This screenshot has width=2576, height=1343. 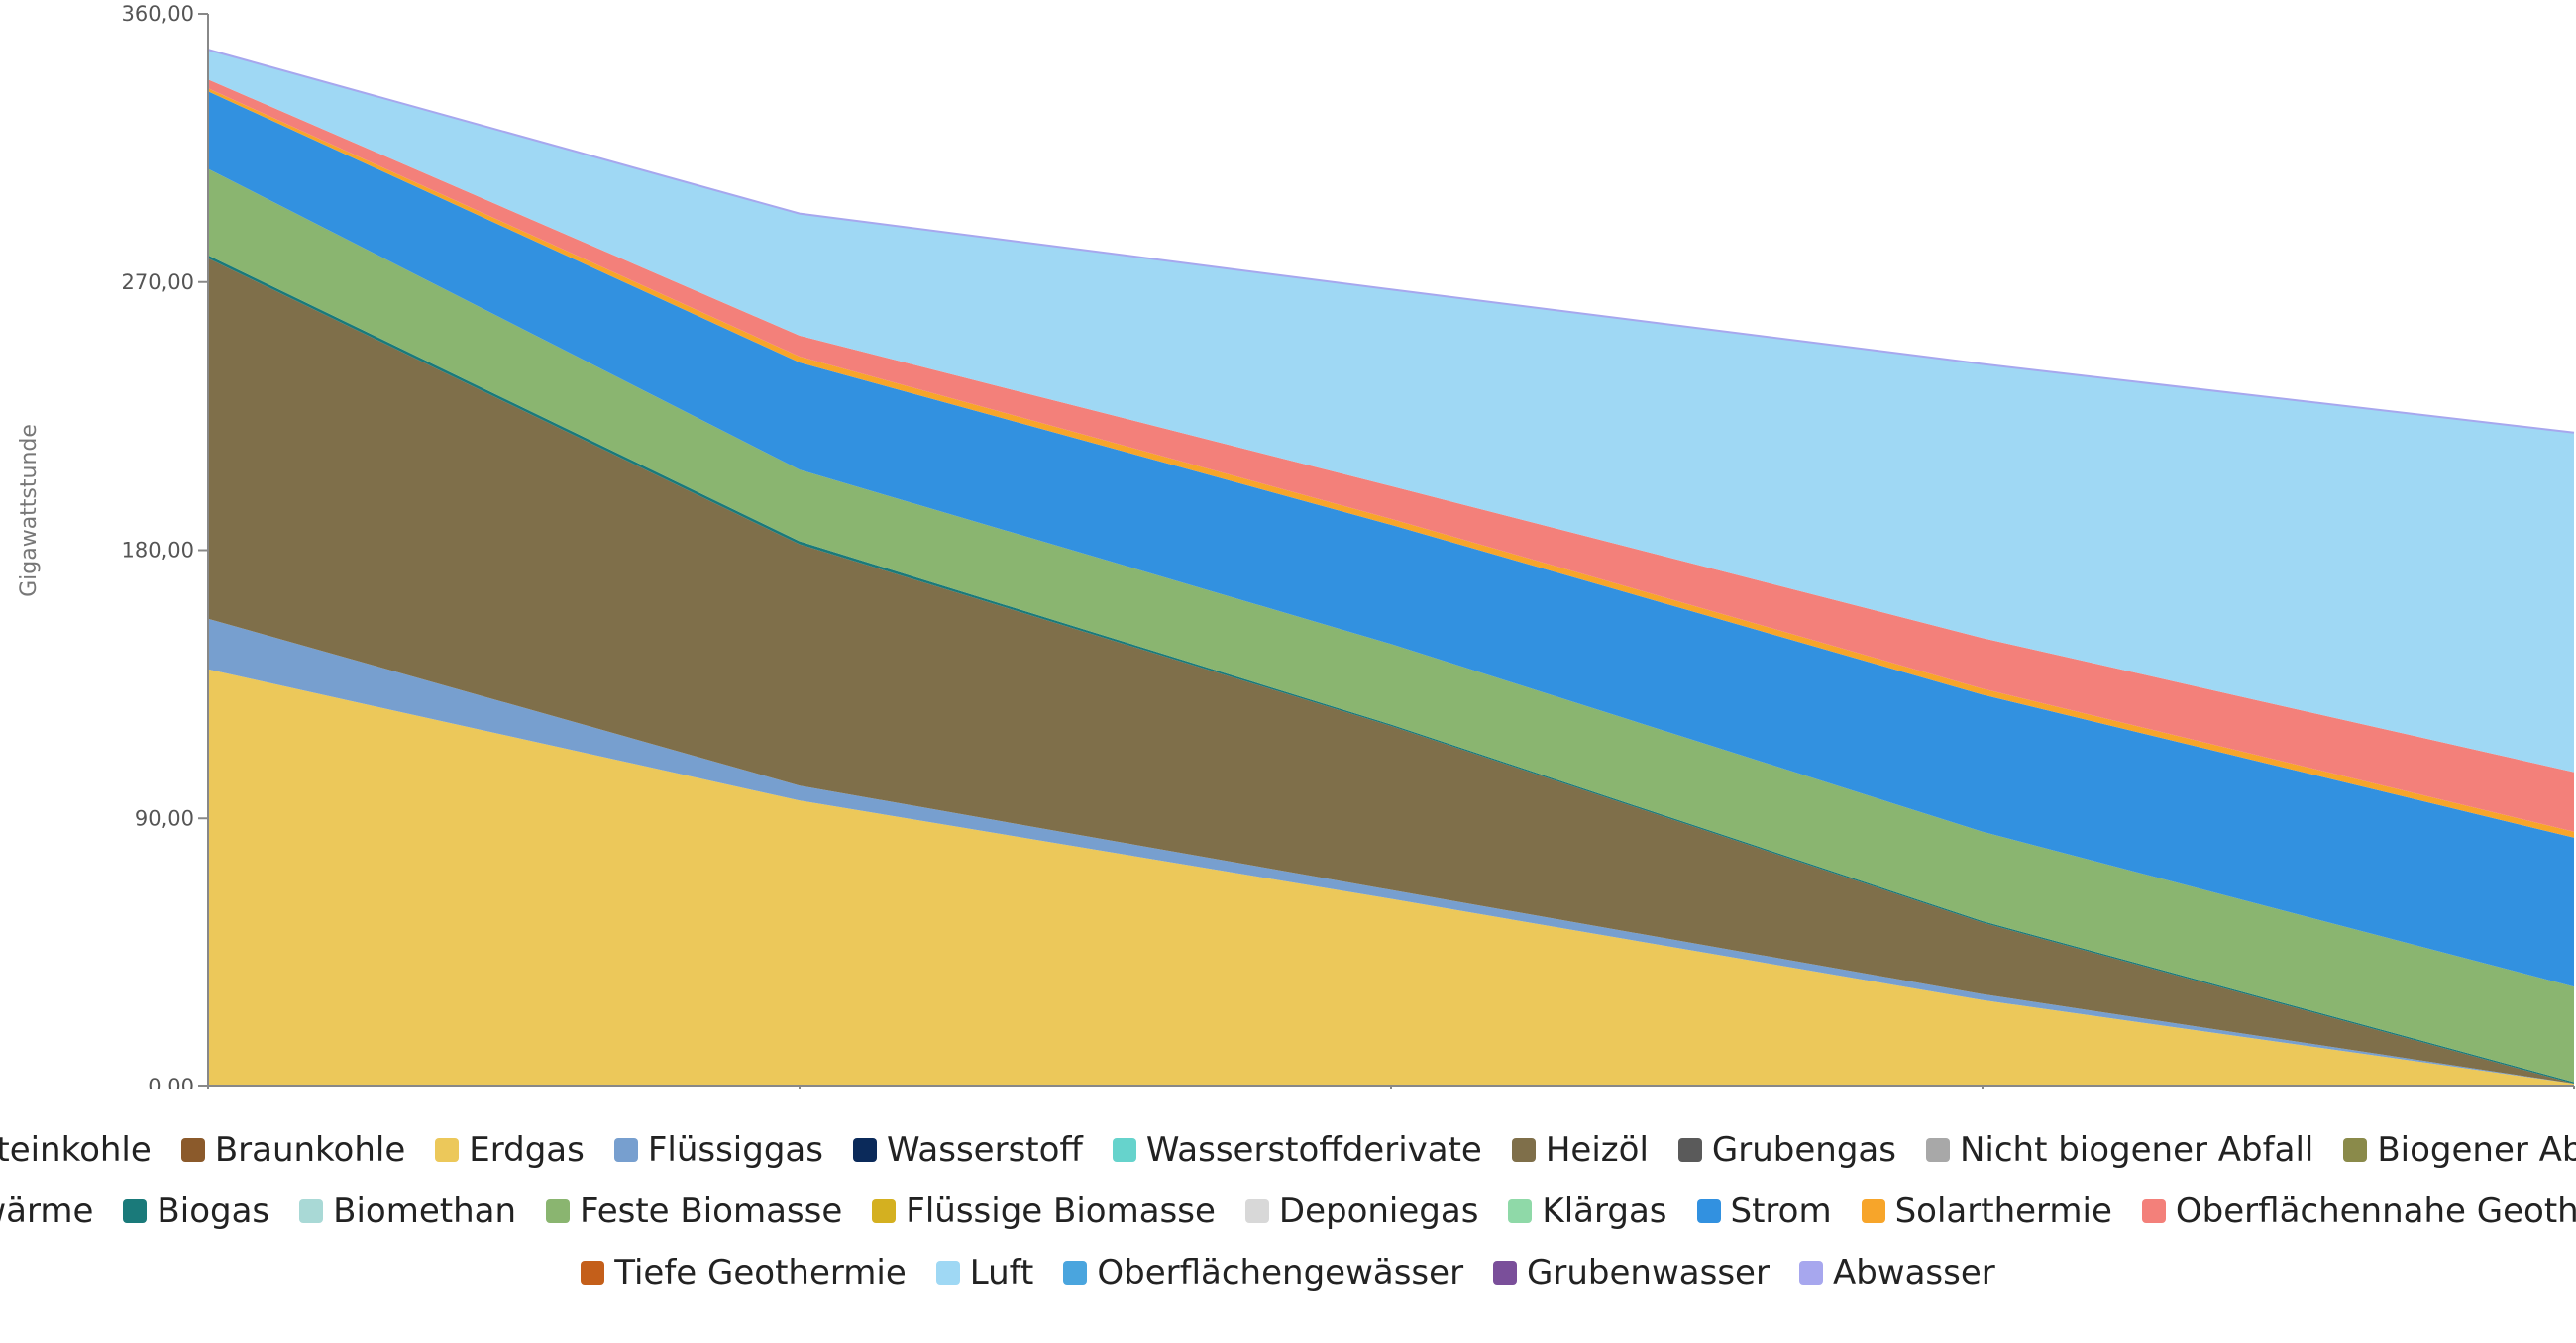 I want to click on legend-item-fluessiggas: Flüssiggas, so click(x=718, y=1150).